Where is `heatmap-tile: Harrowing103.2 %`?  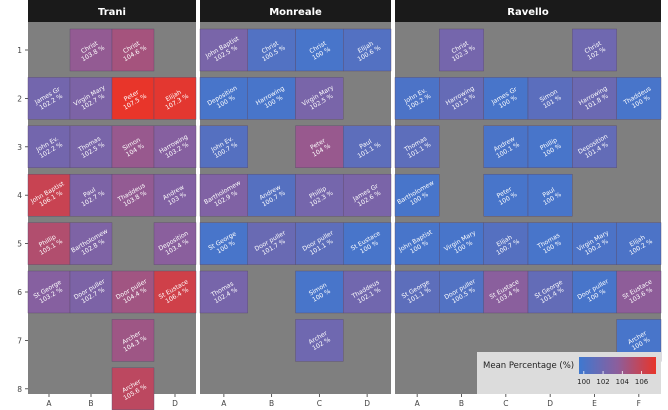
heatmap-tile: Harrowing103.2 % is located at coordinates (175, 147).